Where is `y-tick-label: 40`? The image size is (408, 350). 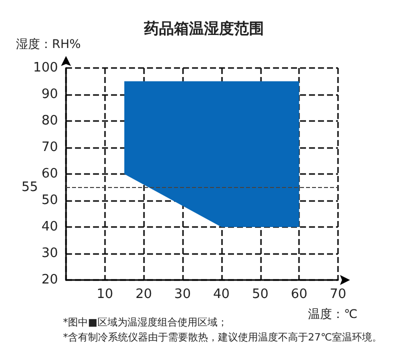 y-tick-label: 40 is located at coordinates (49, 227).